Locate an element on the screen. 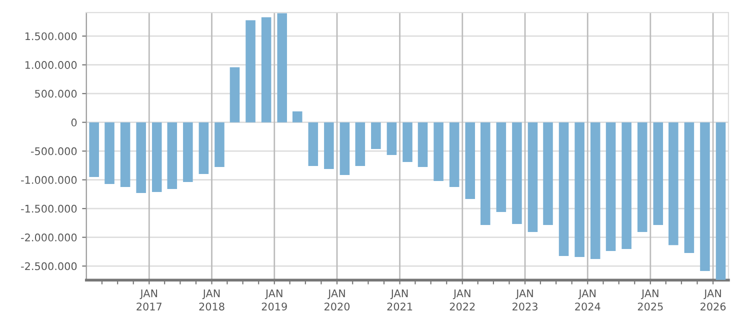 The width and height of the screenshot is (751, 313). x-tick-label: JAN 2021 is located at coordinates (399, 299).